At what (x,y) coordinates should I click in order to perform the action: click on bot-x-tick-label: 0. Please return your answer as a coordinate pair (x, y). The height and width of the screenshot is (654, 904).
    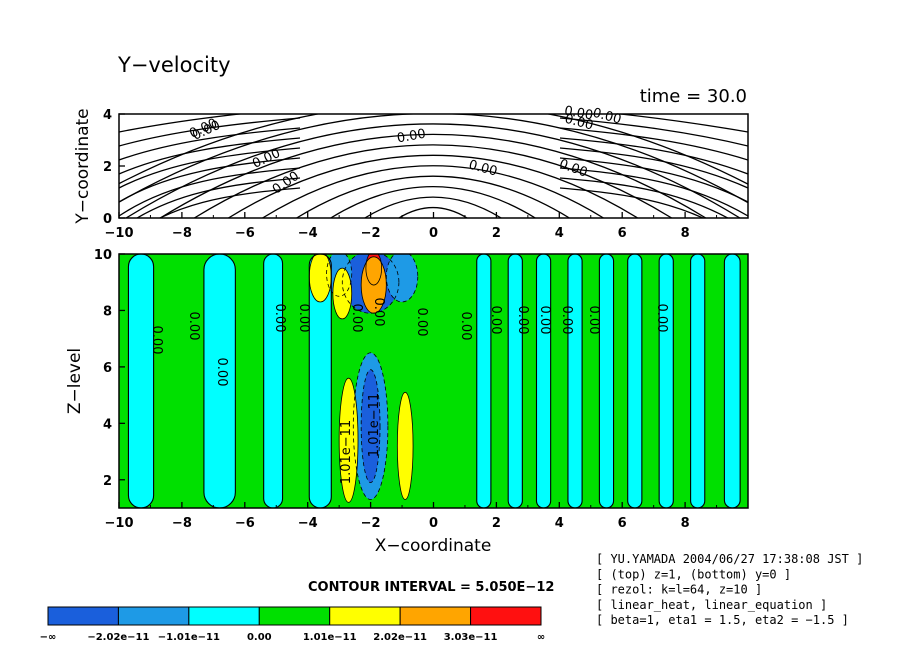
    Looking at the image, I should click on (433, 523).